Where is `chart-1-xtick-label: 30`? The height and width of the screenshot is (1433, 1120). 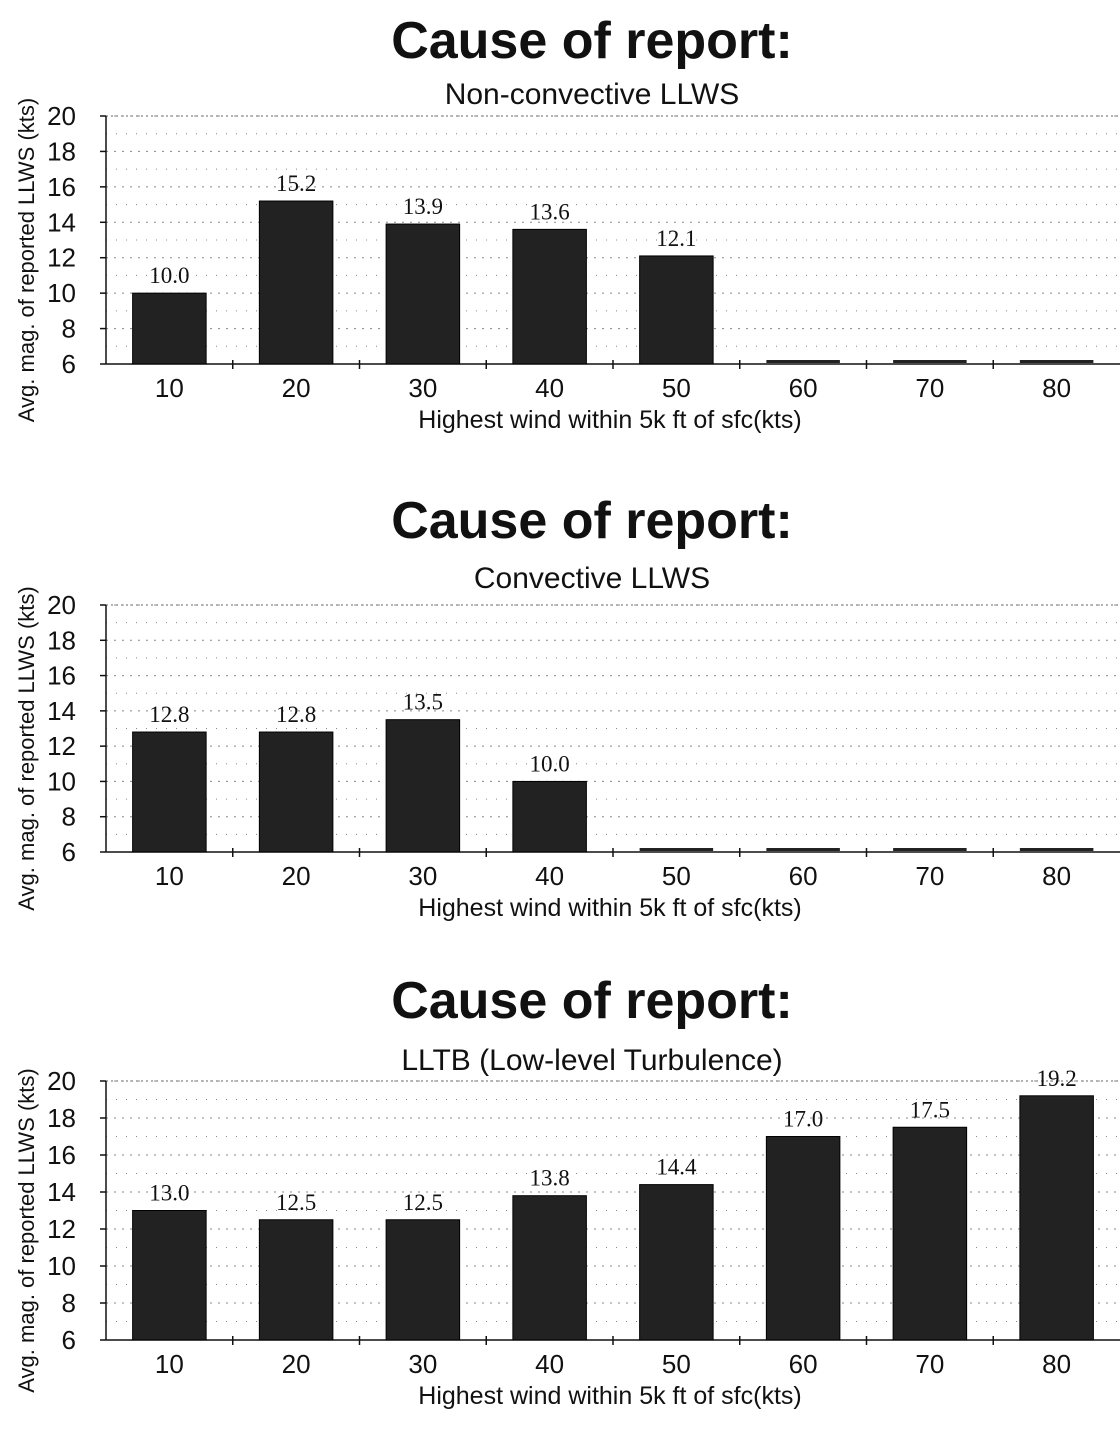 chart-1-xtick-label: 30 is located at coordinates (422, 388).